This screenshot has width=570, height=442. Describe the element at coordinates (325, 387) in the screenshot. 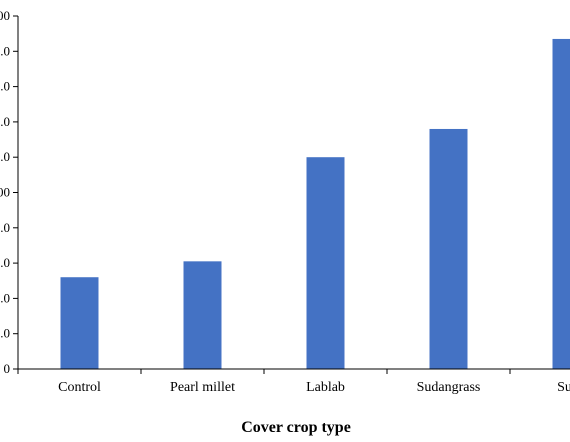

I see `x-tick-label: Lablab` at that location.